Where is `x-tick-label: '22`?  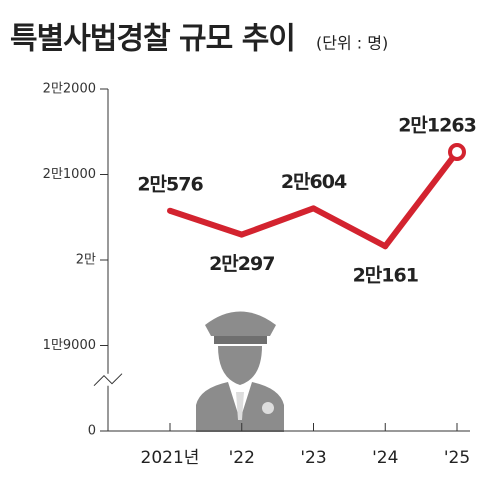 x-tick-label: '22 is located at coordinates (242, 458).